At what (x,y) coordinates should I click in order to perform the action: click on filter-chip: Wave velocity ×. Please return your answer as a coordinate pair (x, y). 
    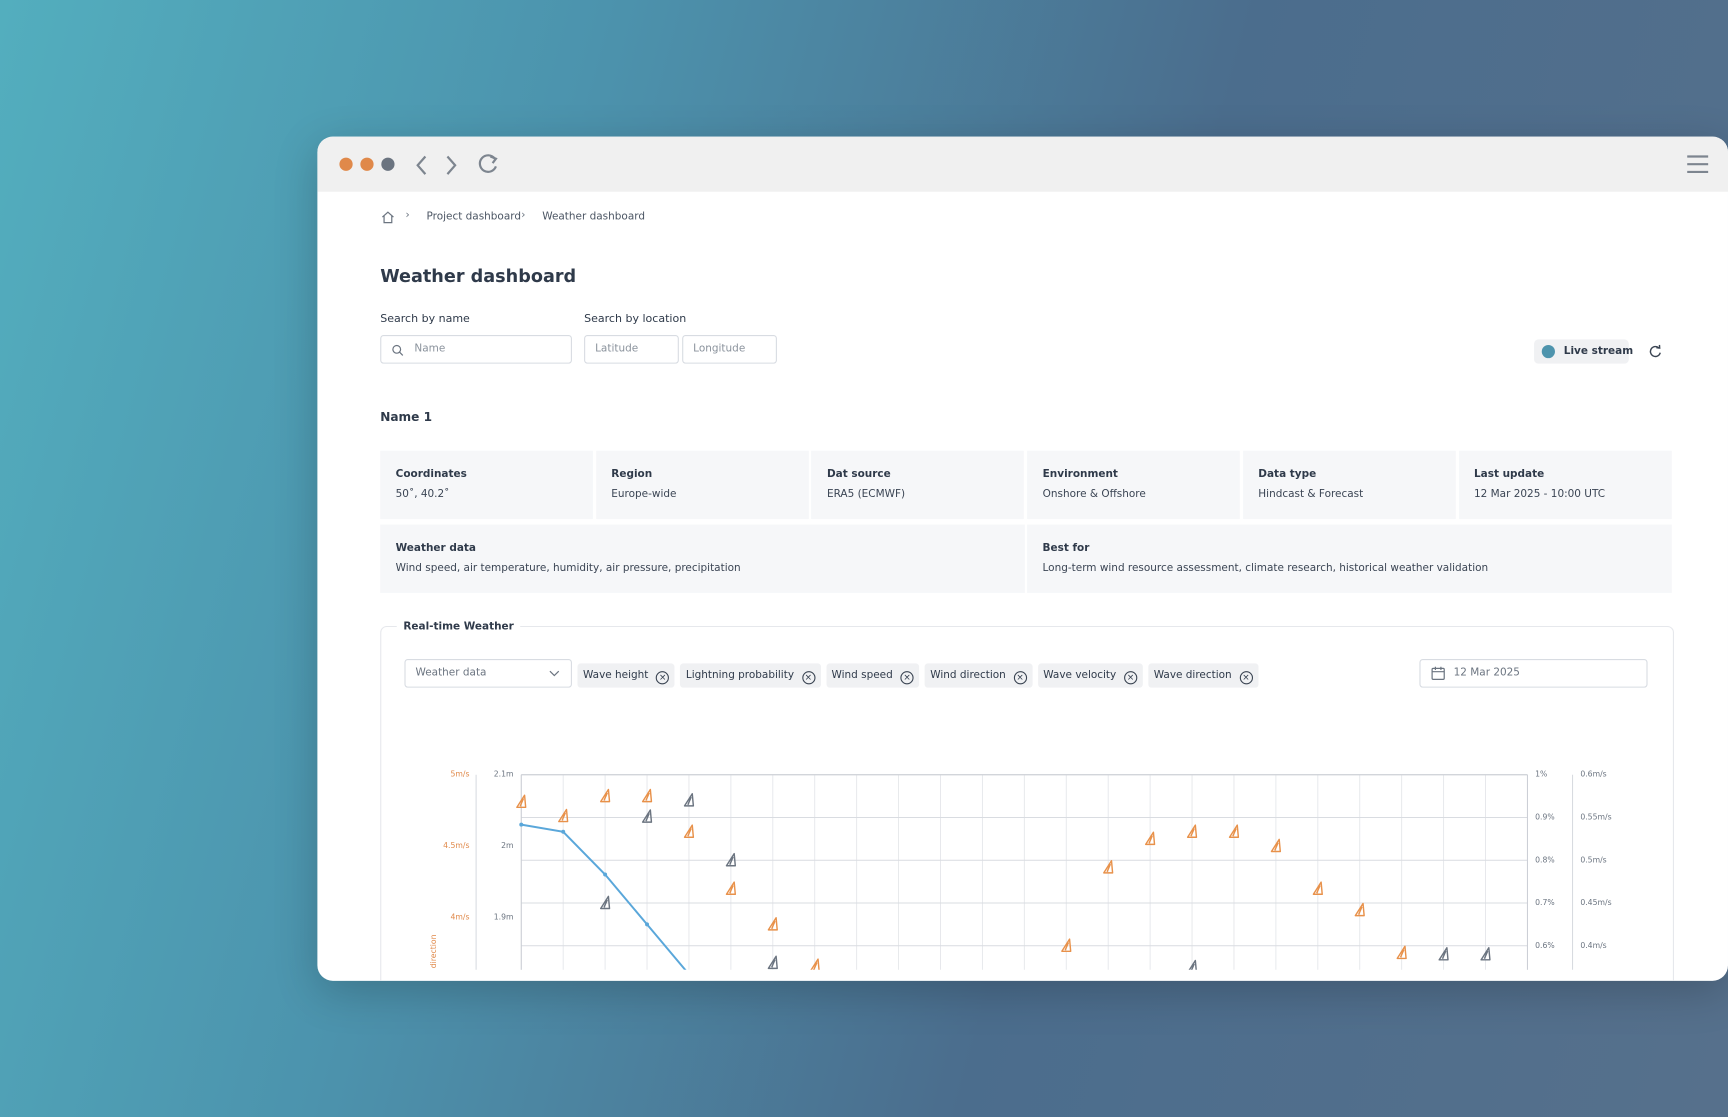
    Looking at the image, I should click on (1090, 675).